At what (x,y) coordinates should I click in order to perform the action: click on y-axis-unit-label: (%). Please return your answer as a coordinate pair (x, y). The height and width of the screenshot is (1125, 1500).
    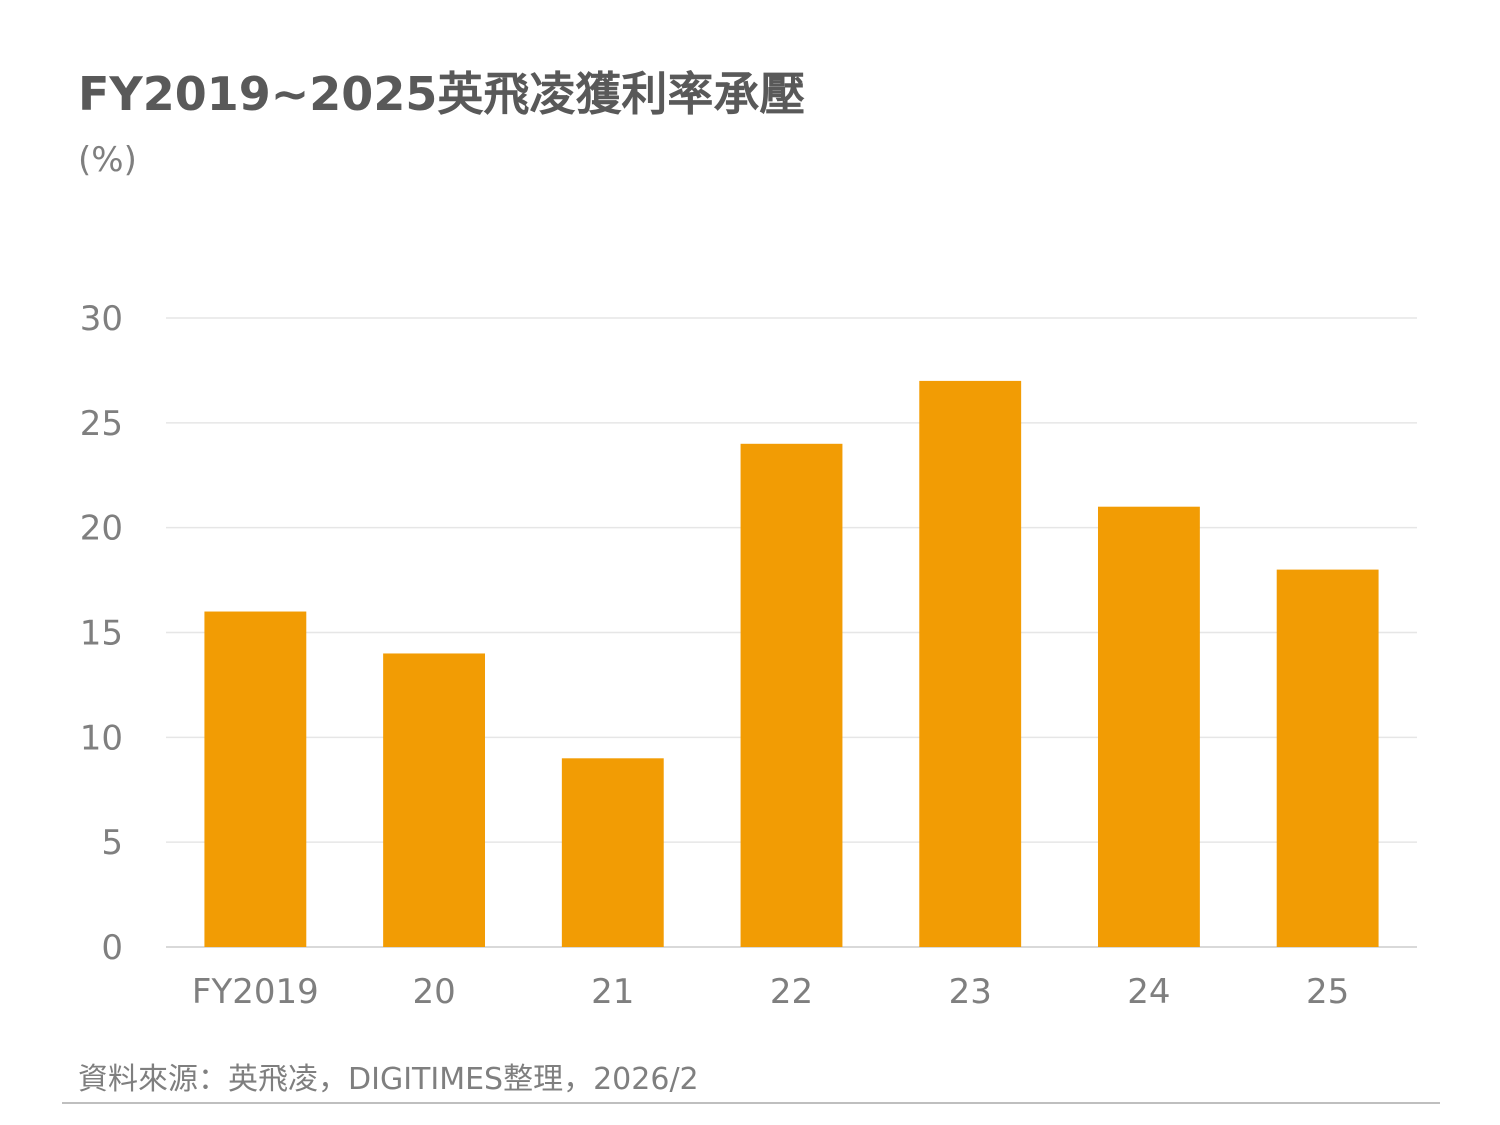
    Looking at the image, I should click on (107, 160).